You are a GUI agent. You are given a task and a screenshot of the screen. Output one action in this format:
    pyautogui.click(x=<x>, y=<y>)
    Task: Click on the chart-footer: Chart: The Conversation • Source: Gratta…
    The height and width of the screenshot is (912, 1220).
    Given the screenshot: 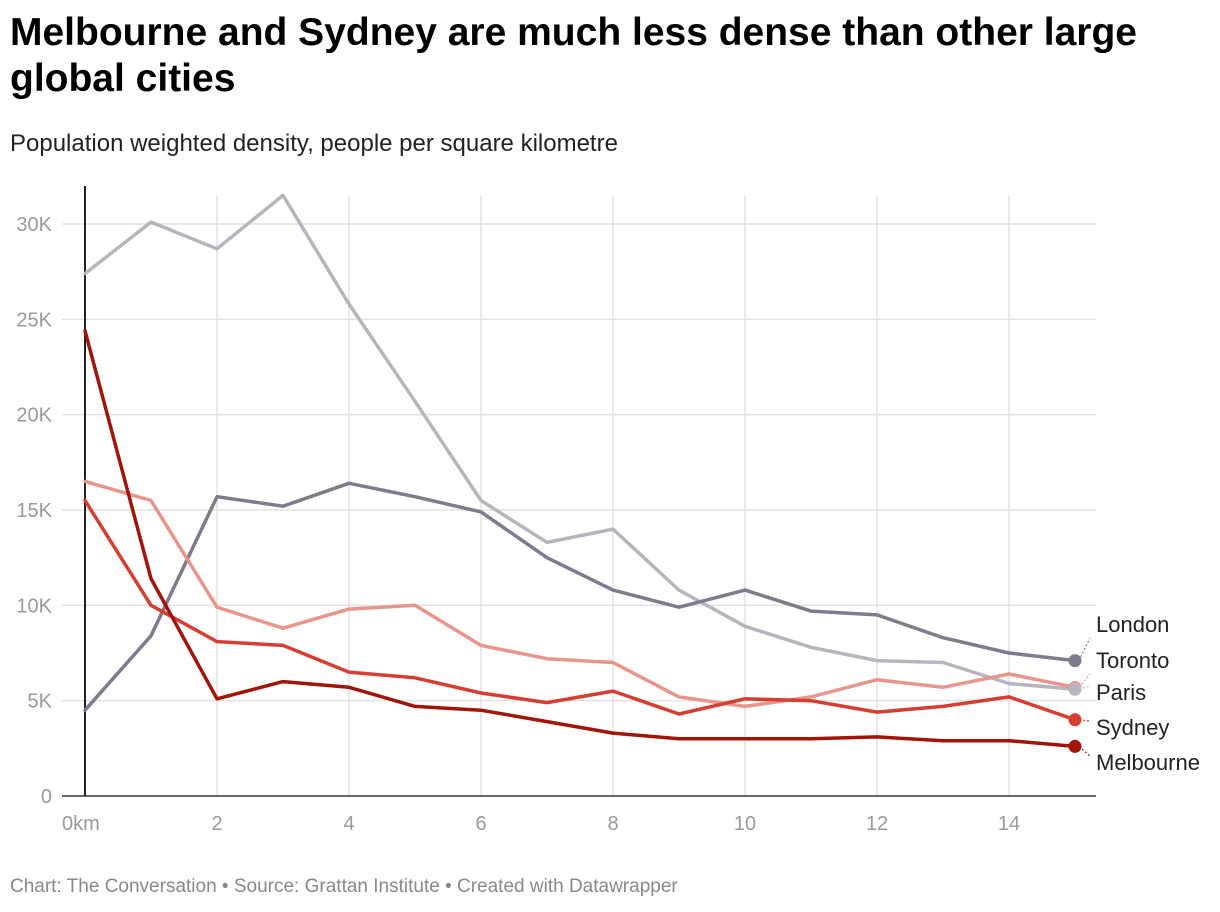 What is the action you would take?
    pyautogui.click(x=344, y=886)
    